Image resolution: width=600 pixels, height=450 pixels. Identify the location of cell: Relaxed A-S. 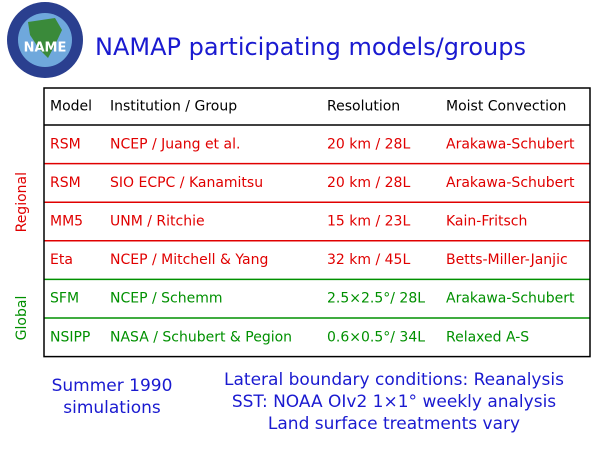
(487, 337).